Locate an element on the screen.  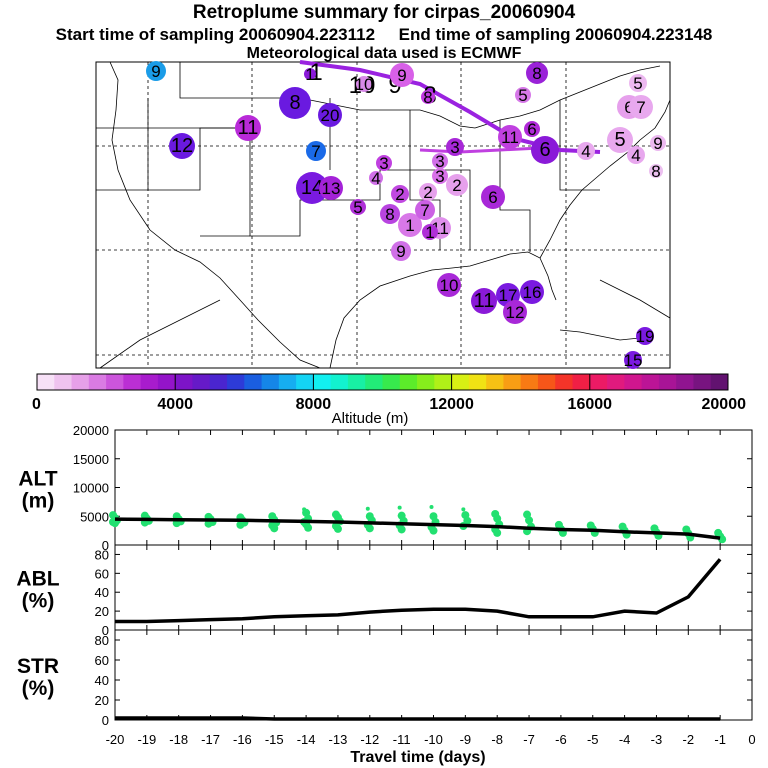
x-tick-label: -18 is located at coordinates (178, 739).